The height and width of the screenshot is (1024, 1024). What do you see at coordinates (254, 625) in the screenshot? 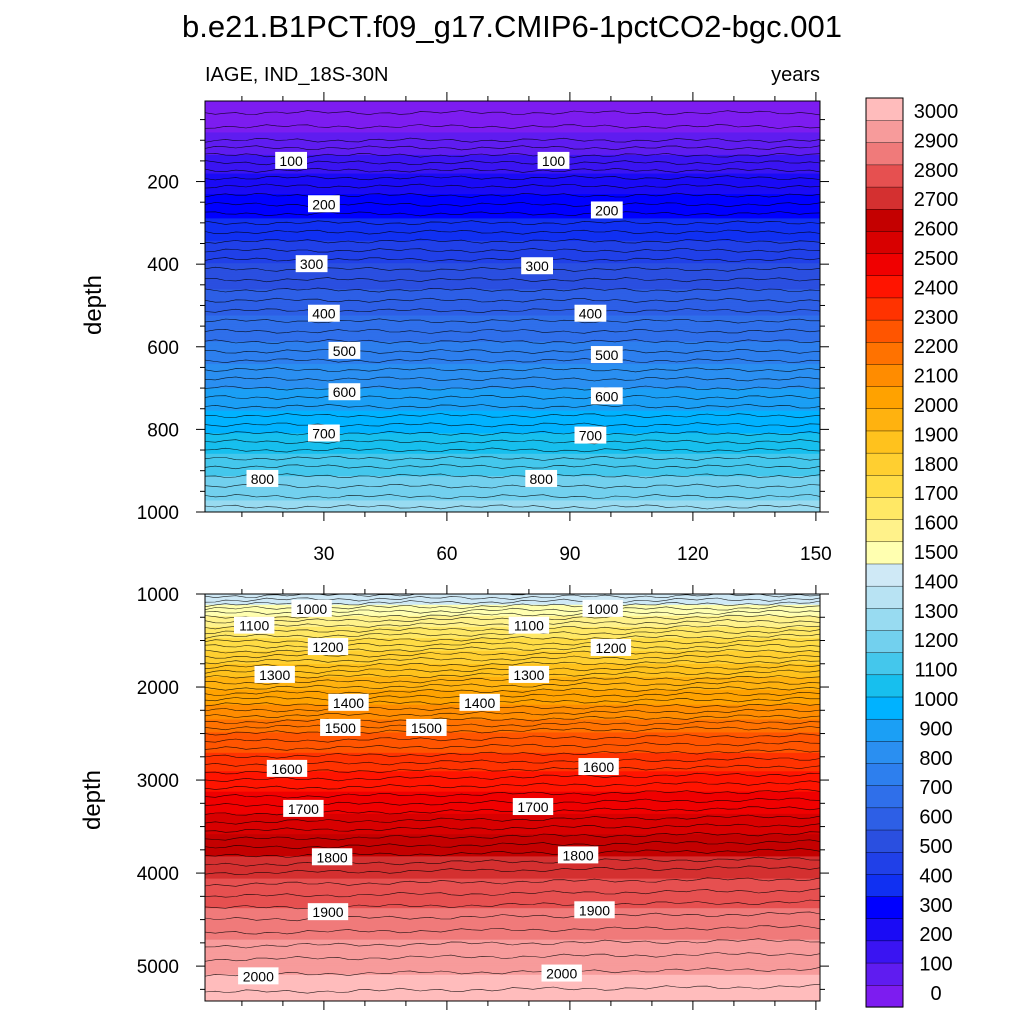
I see `contour-label: 1100` at bounding box center [254, 625].